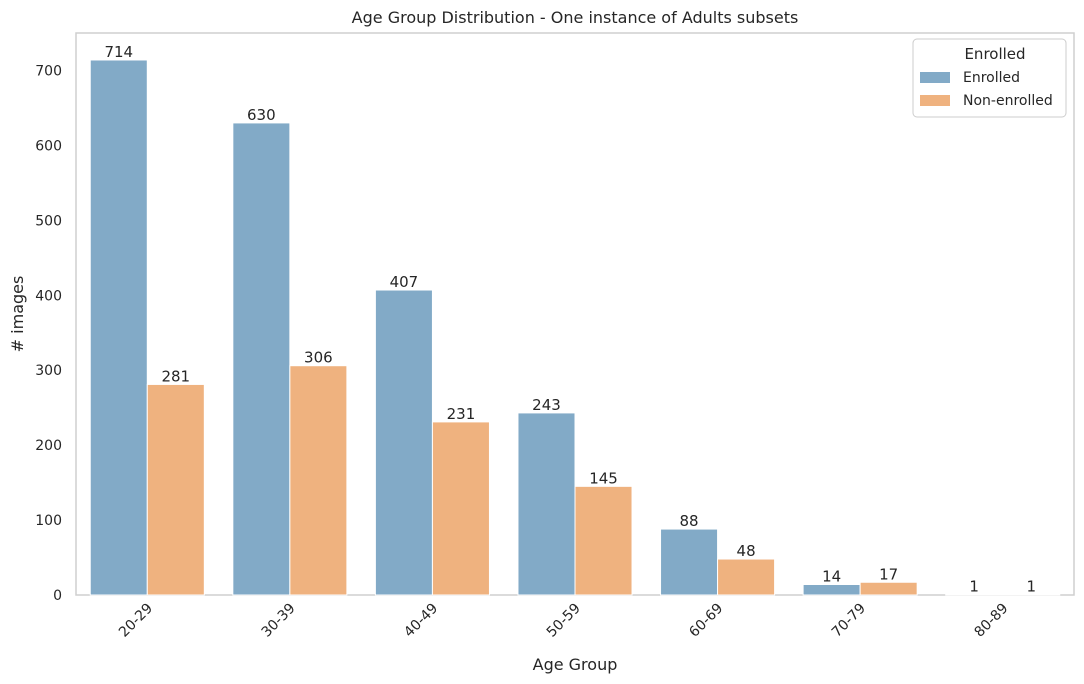 This screenshot has width=1084, height=684. Describe the element at coordinates (689, 521) in the screenshot. I see `bar-value-label: 88` at that location.